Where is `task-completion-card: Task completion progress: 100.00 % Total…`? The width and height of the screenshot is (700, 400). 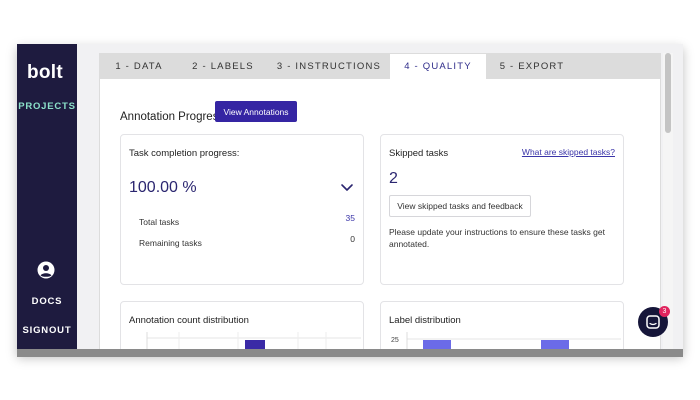 task-completion-card: Task completion progress: 100.00 % Total… is located at coordinates (242, 209).